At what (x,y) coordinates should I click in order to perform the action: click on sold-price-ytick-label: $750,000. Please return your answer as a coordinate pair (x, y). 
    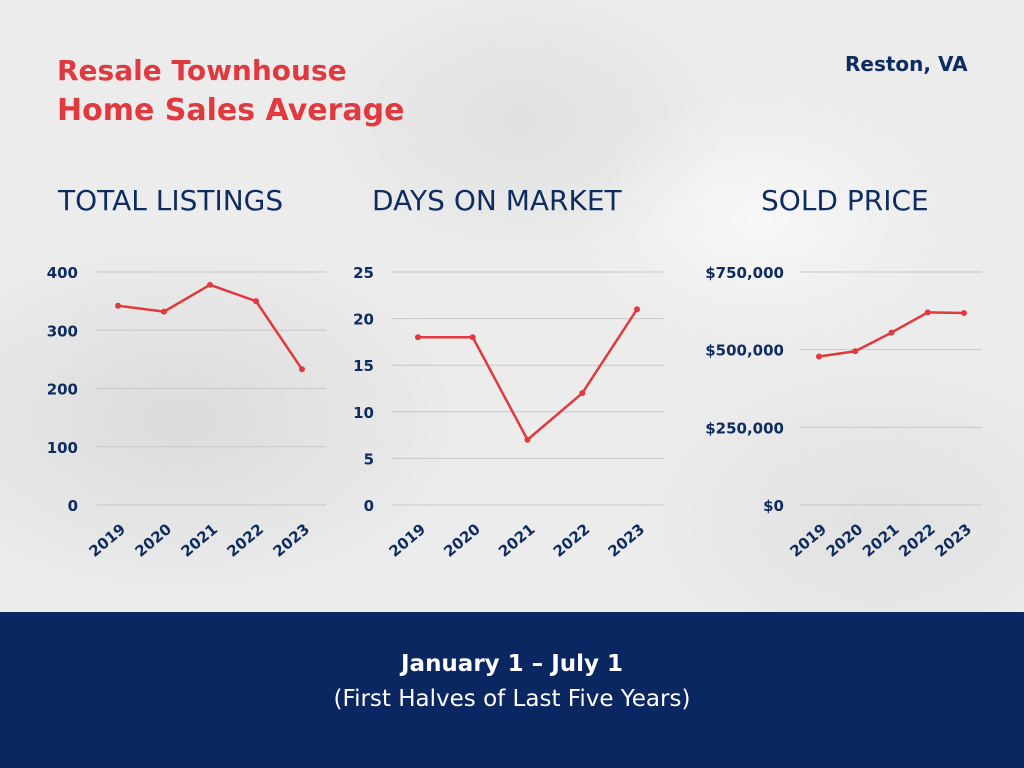
    Looking at the image, I should click on (744, 273).